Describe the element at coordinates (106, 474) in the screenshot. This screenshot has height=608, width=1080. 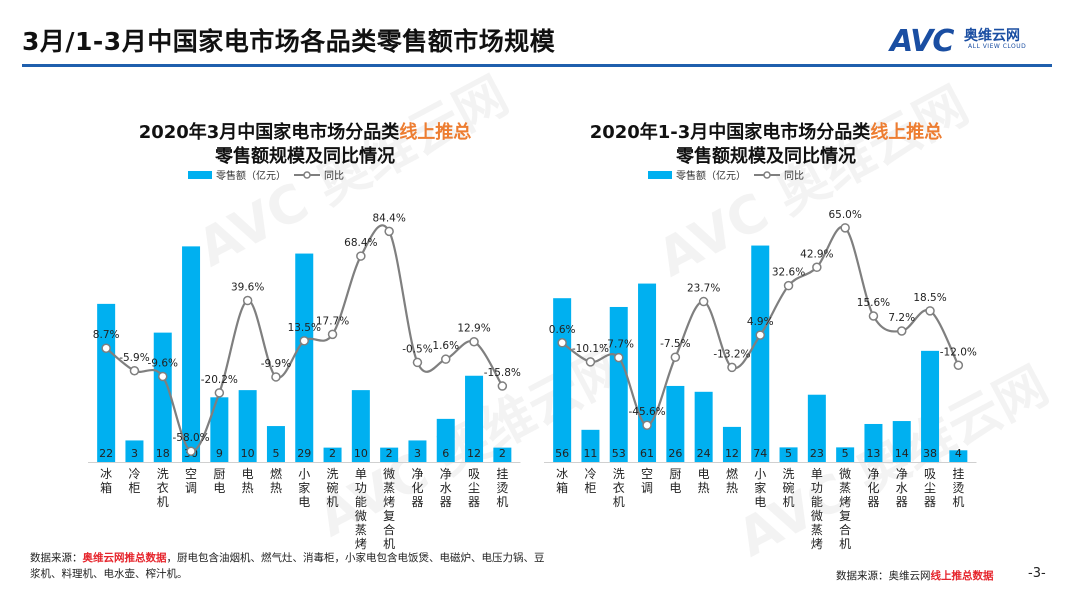
I see `category-char: 冰` at that location.